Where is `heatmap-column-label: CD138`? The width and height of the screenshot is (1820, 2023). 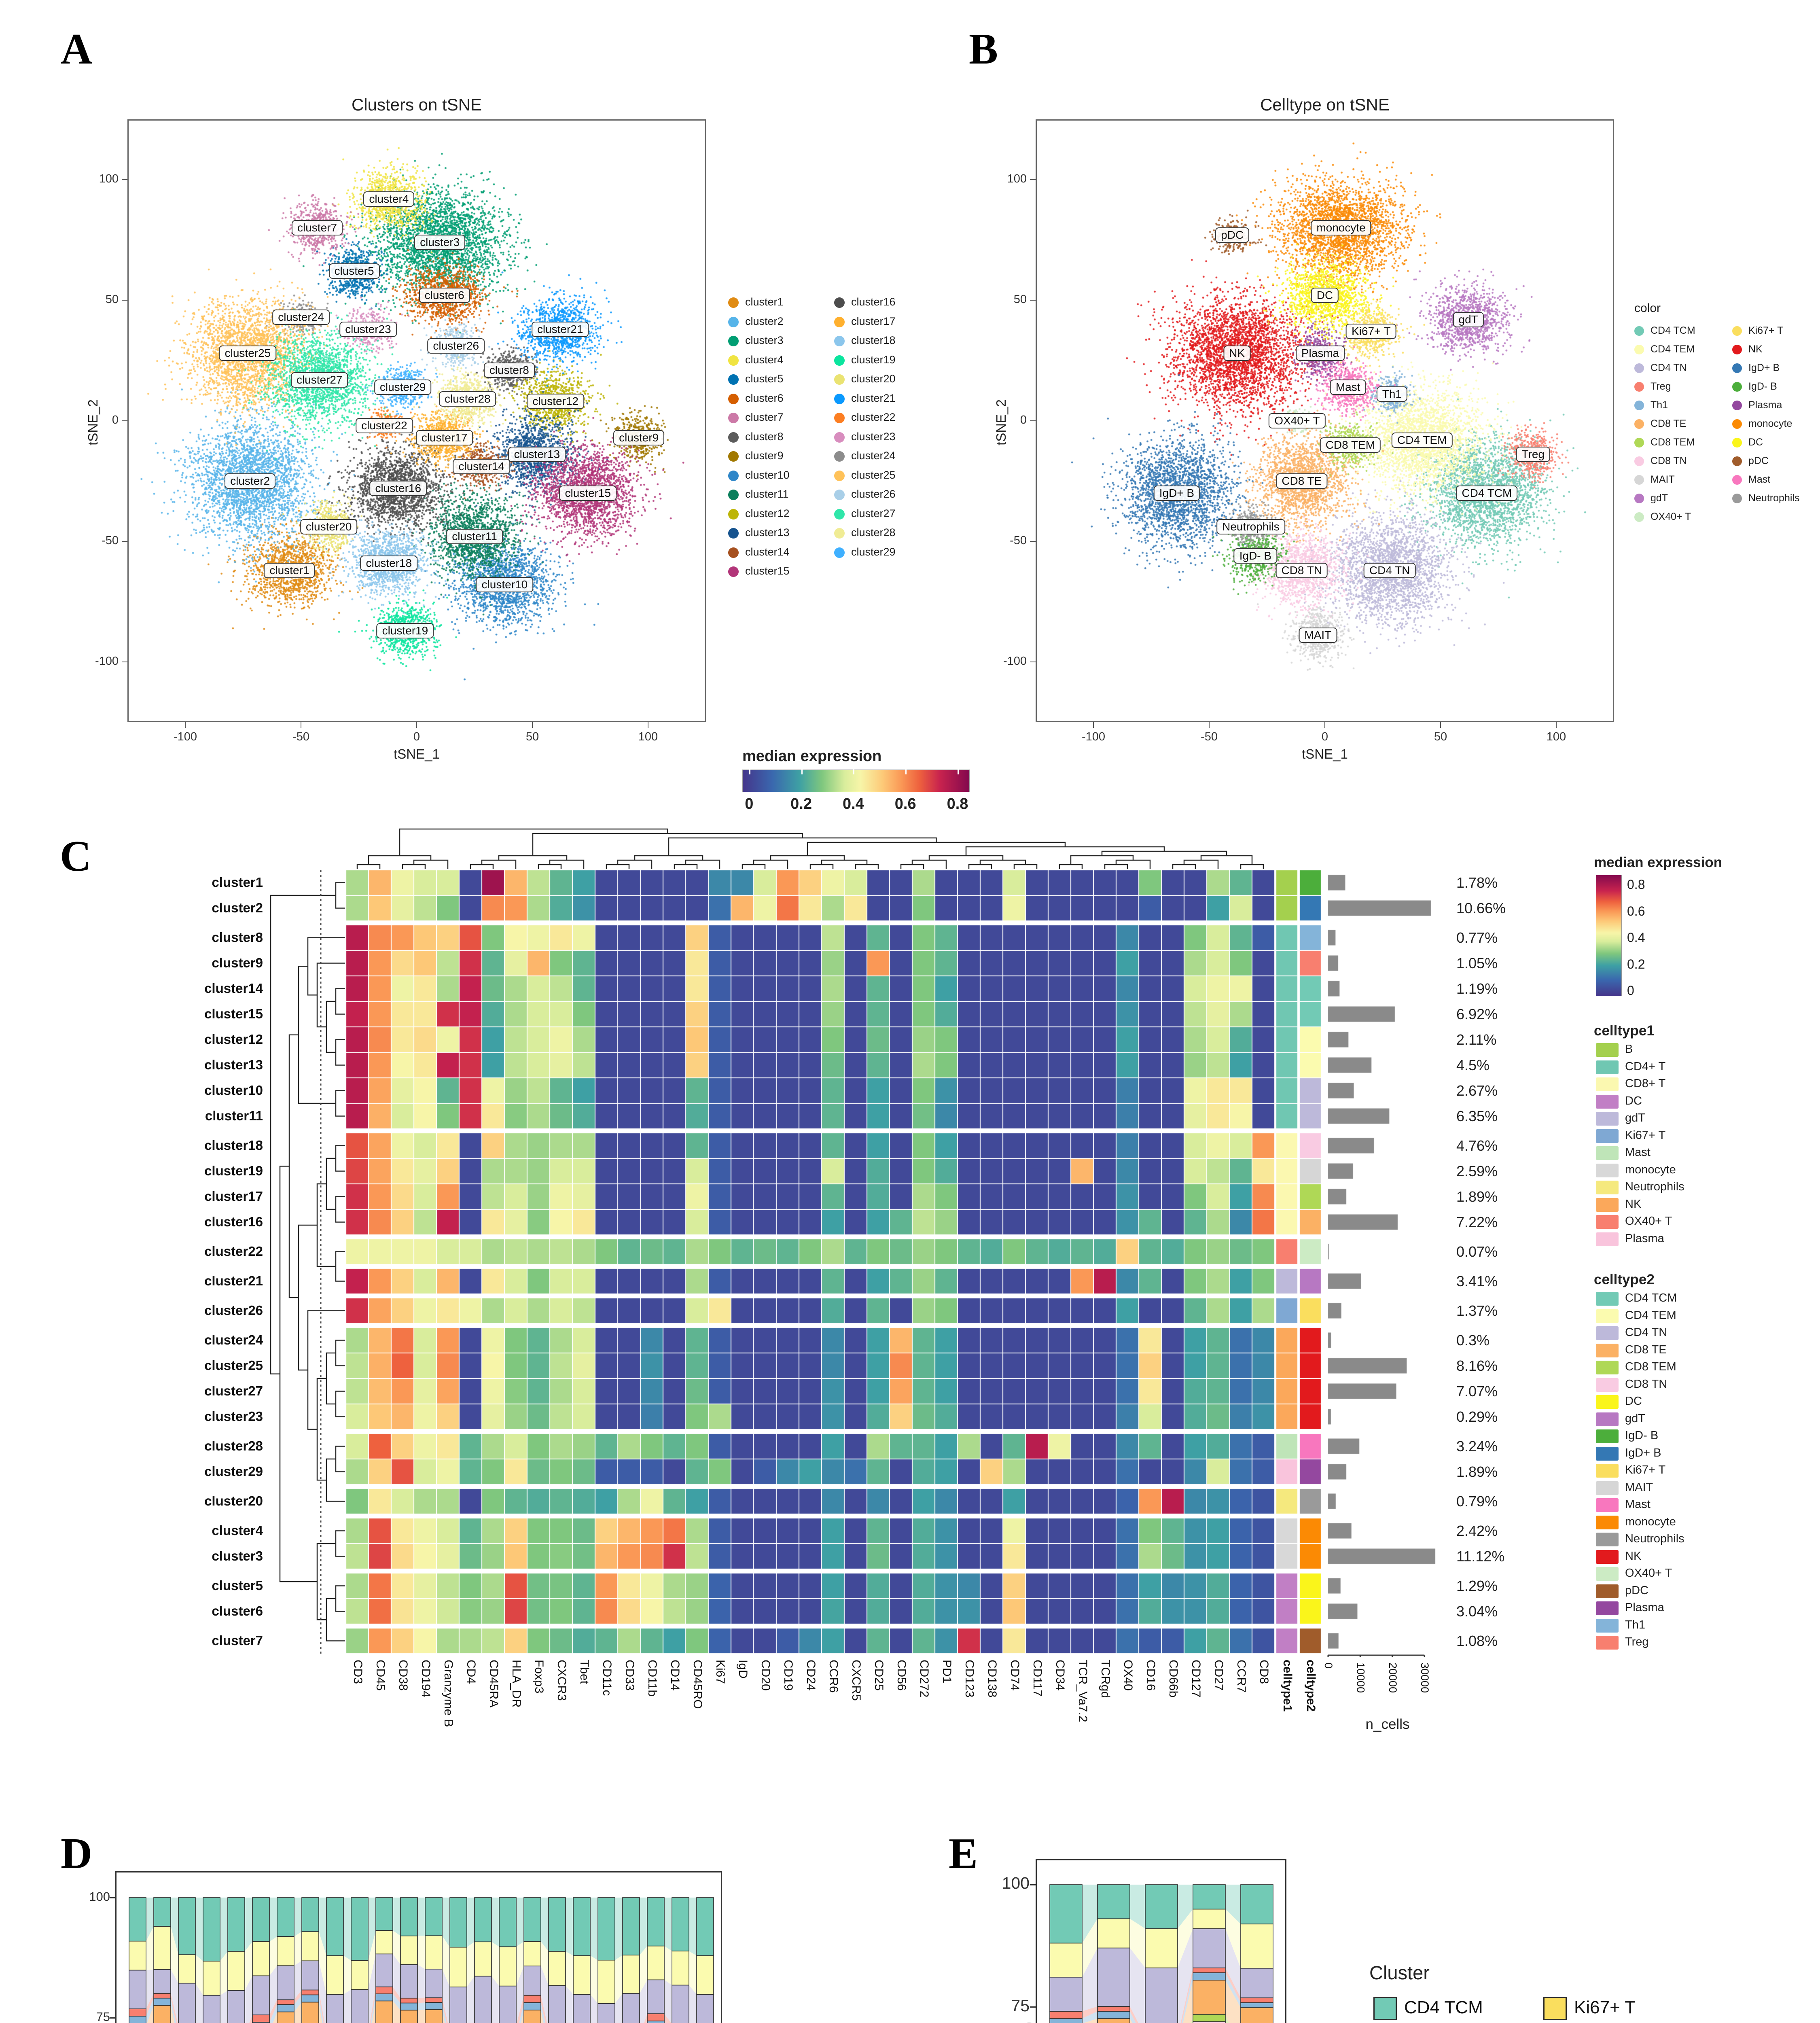 heatmap-column-label: CD138 is located at coordinates (992, 1679).